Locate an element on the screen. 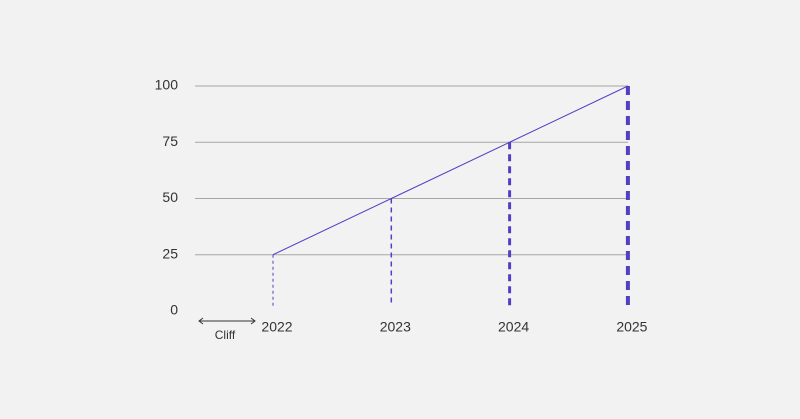  annotation: Cliff is located at coordinates (225, 335).